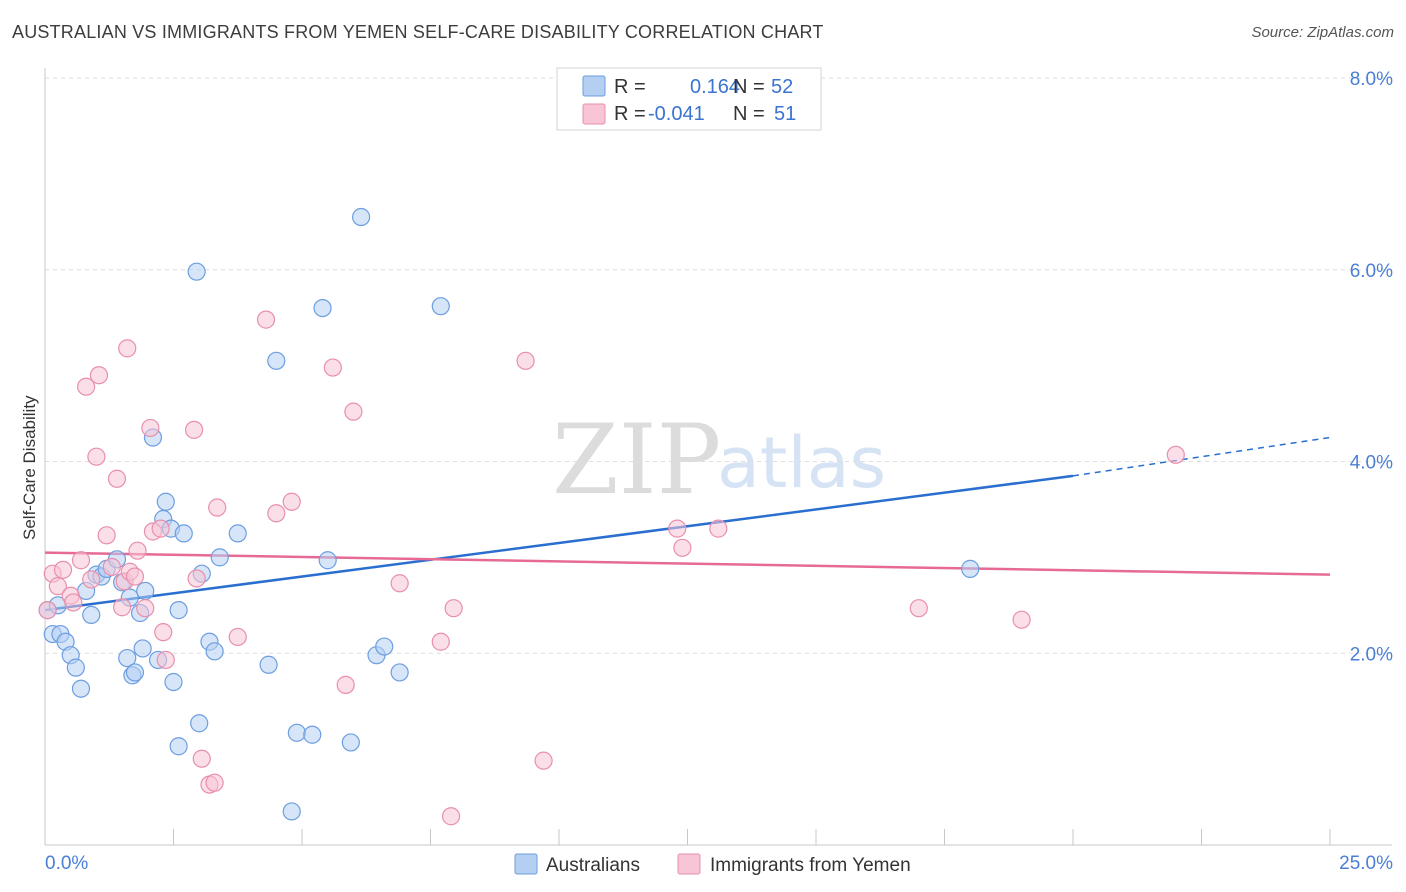  I want to click on legend-swatch-yemen, so click(594, 114).